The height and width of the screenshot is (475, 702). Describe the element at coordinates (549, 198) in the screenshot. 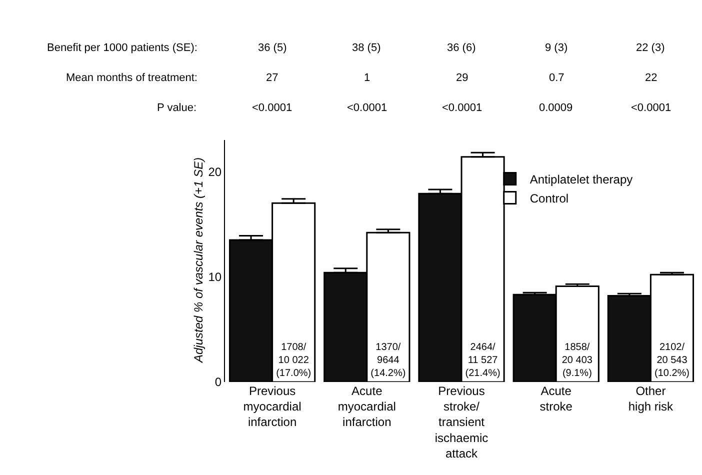

I see `legend-label: Control` at that location.